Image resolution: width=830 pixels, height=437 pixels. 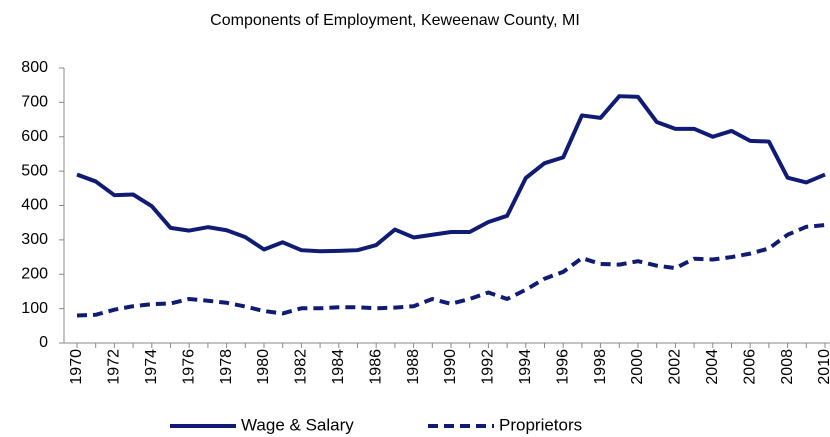 I want to click on y-tick-label: 700, so click(x=34, y=102).